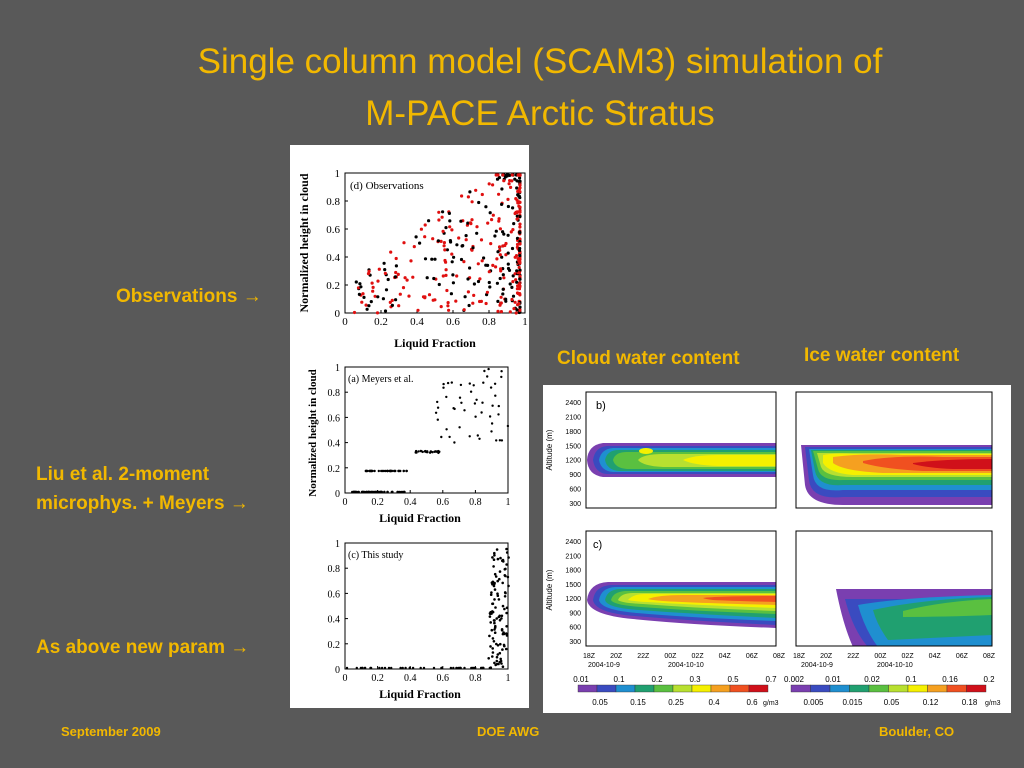 This screenshot has height=768, width=1024. What do you see at coordinates (698, 656) in the screenshot?
I see `time-tick-label: 02Z` at bounding box center [698, 656].